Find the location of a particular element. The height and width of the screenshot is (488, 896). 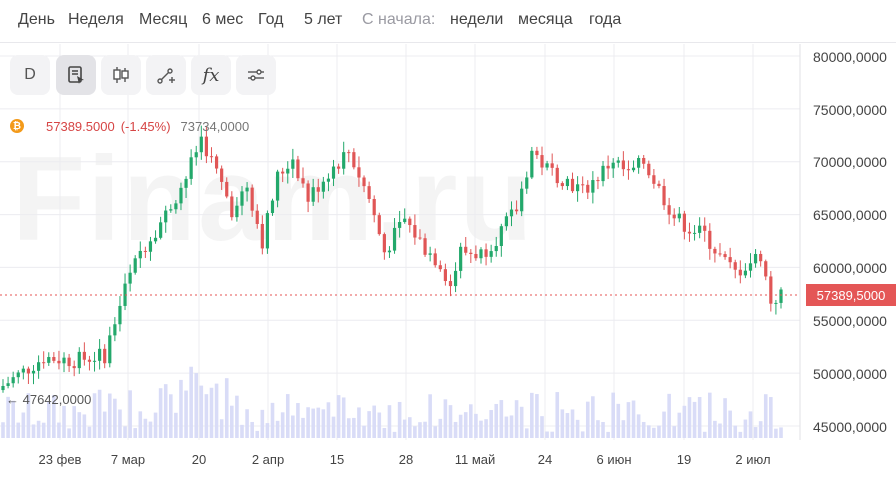

x-tick-label: 28 is located at coordinates (406, 459).